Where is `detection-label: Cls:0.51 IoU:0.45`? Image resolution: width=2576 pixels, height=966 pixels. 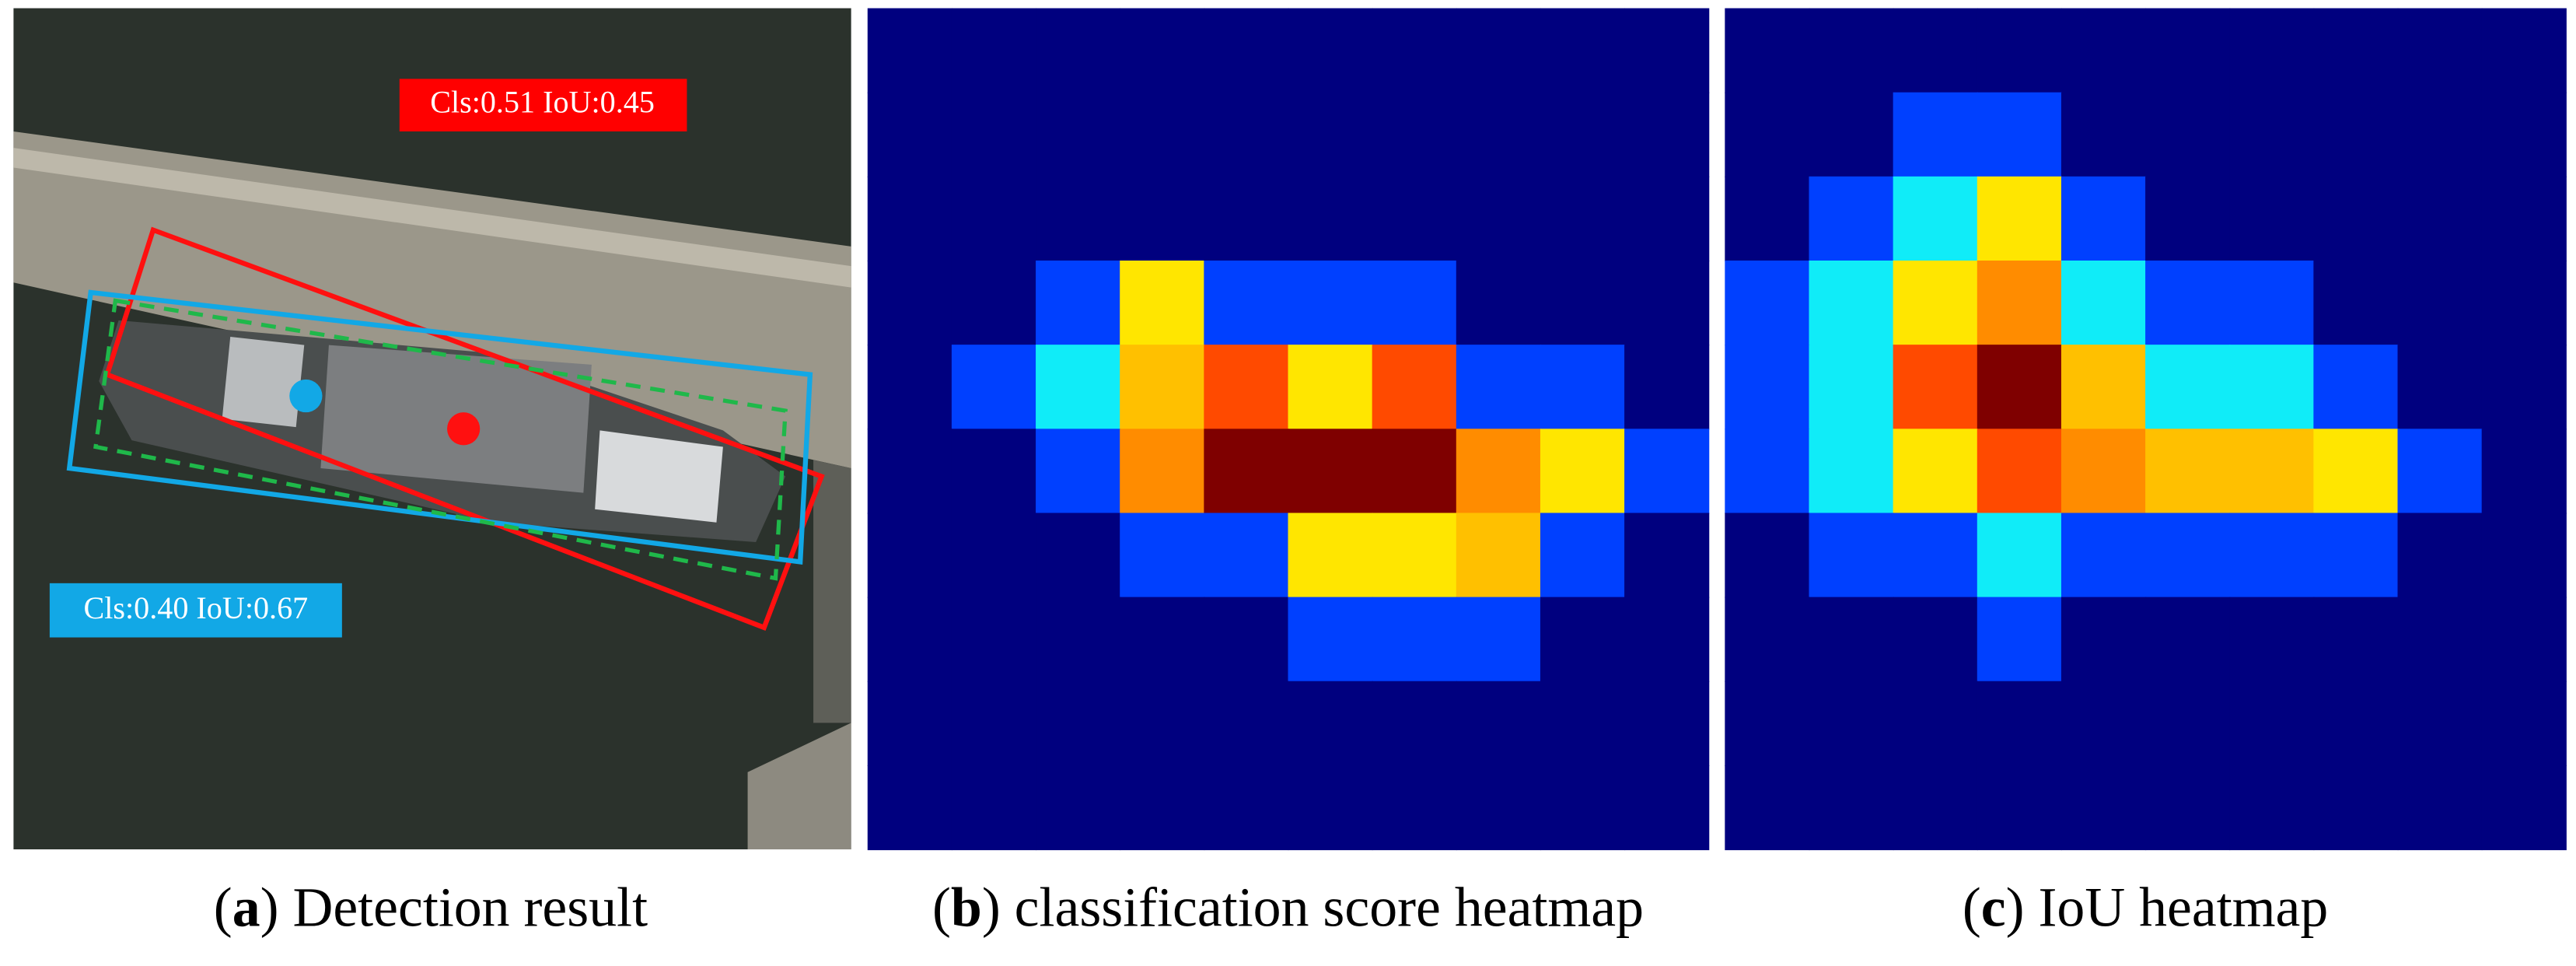 detection-label: Cls:0.51 IoU:0.45 is located at coordinates (542, 101).